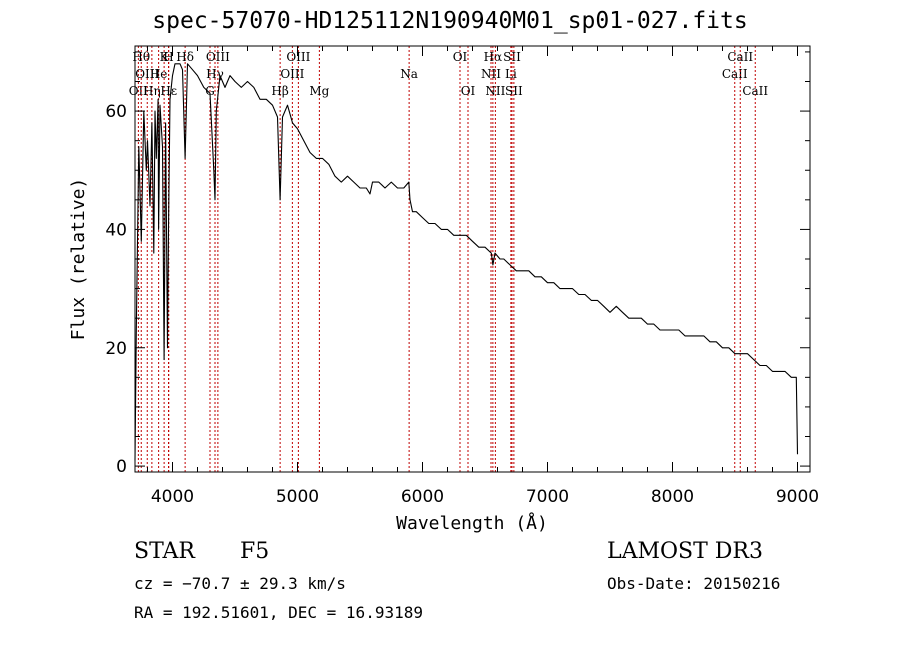 The width and height of the screenshot is (900, 649). I want to click on line-label-2: OIII, so click(147, 74).